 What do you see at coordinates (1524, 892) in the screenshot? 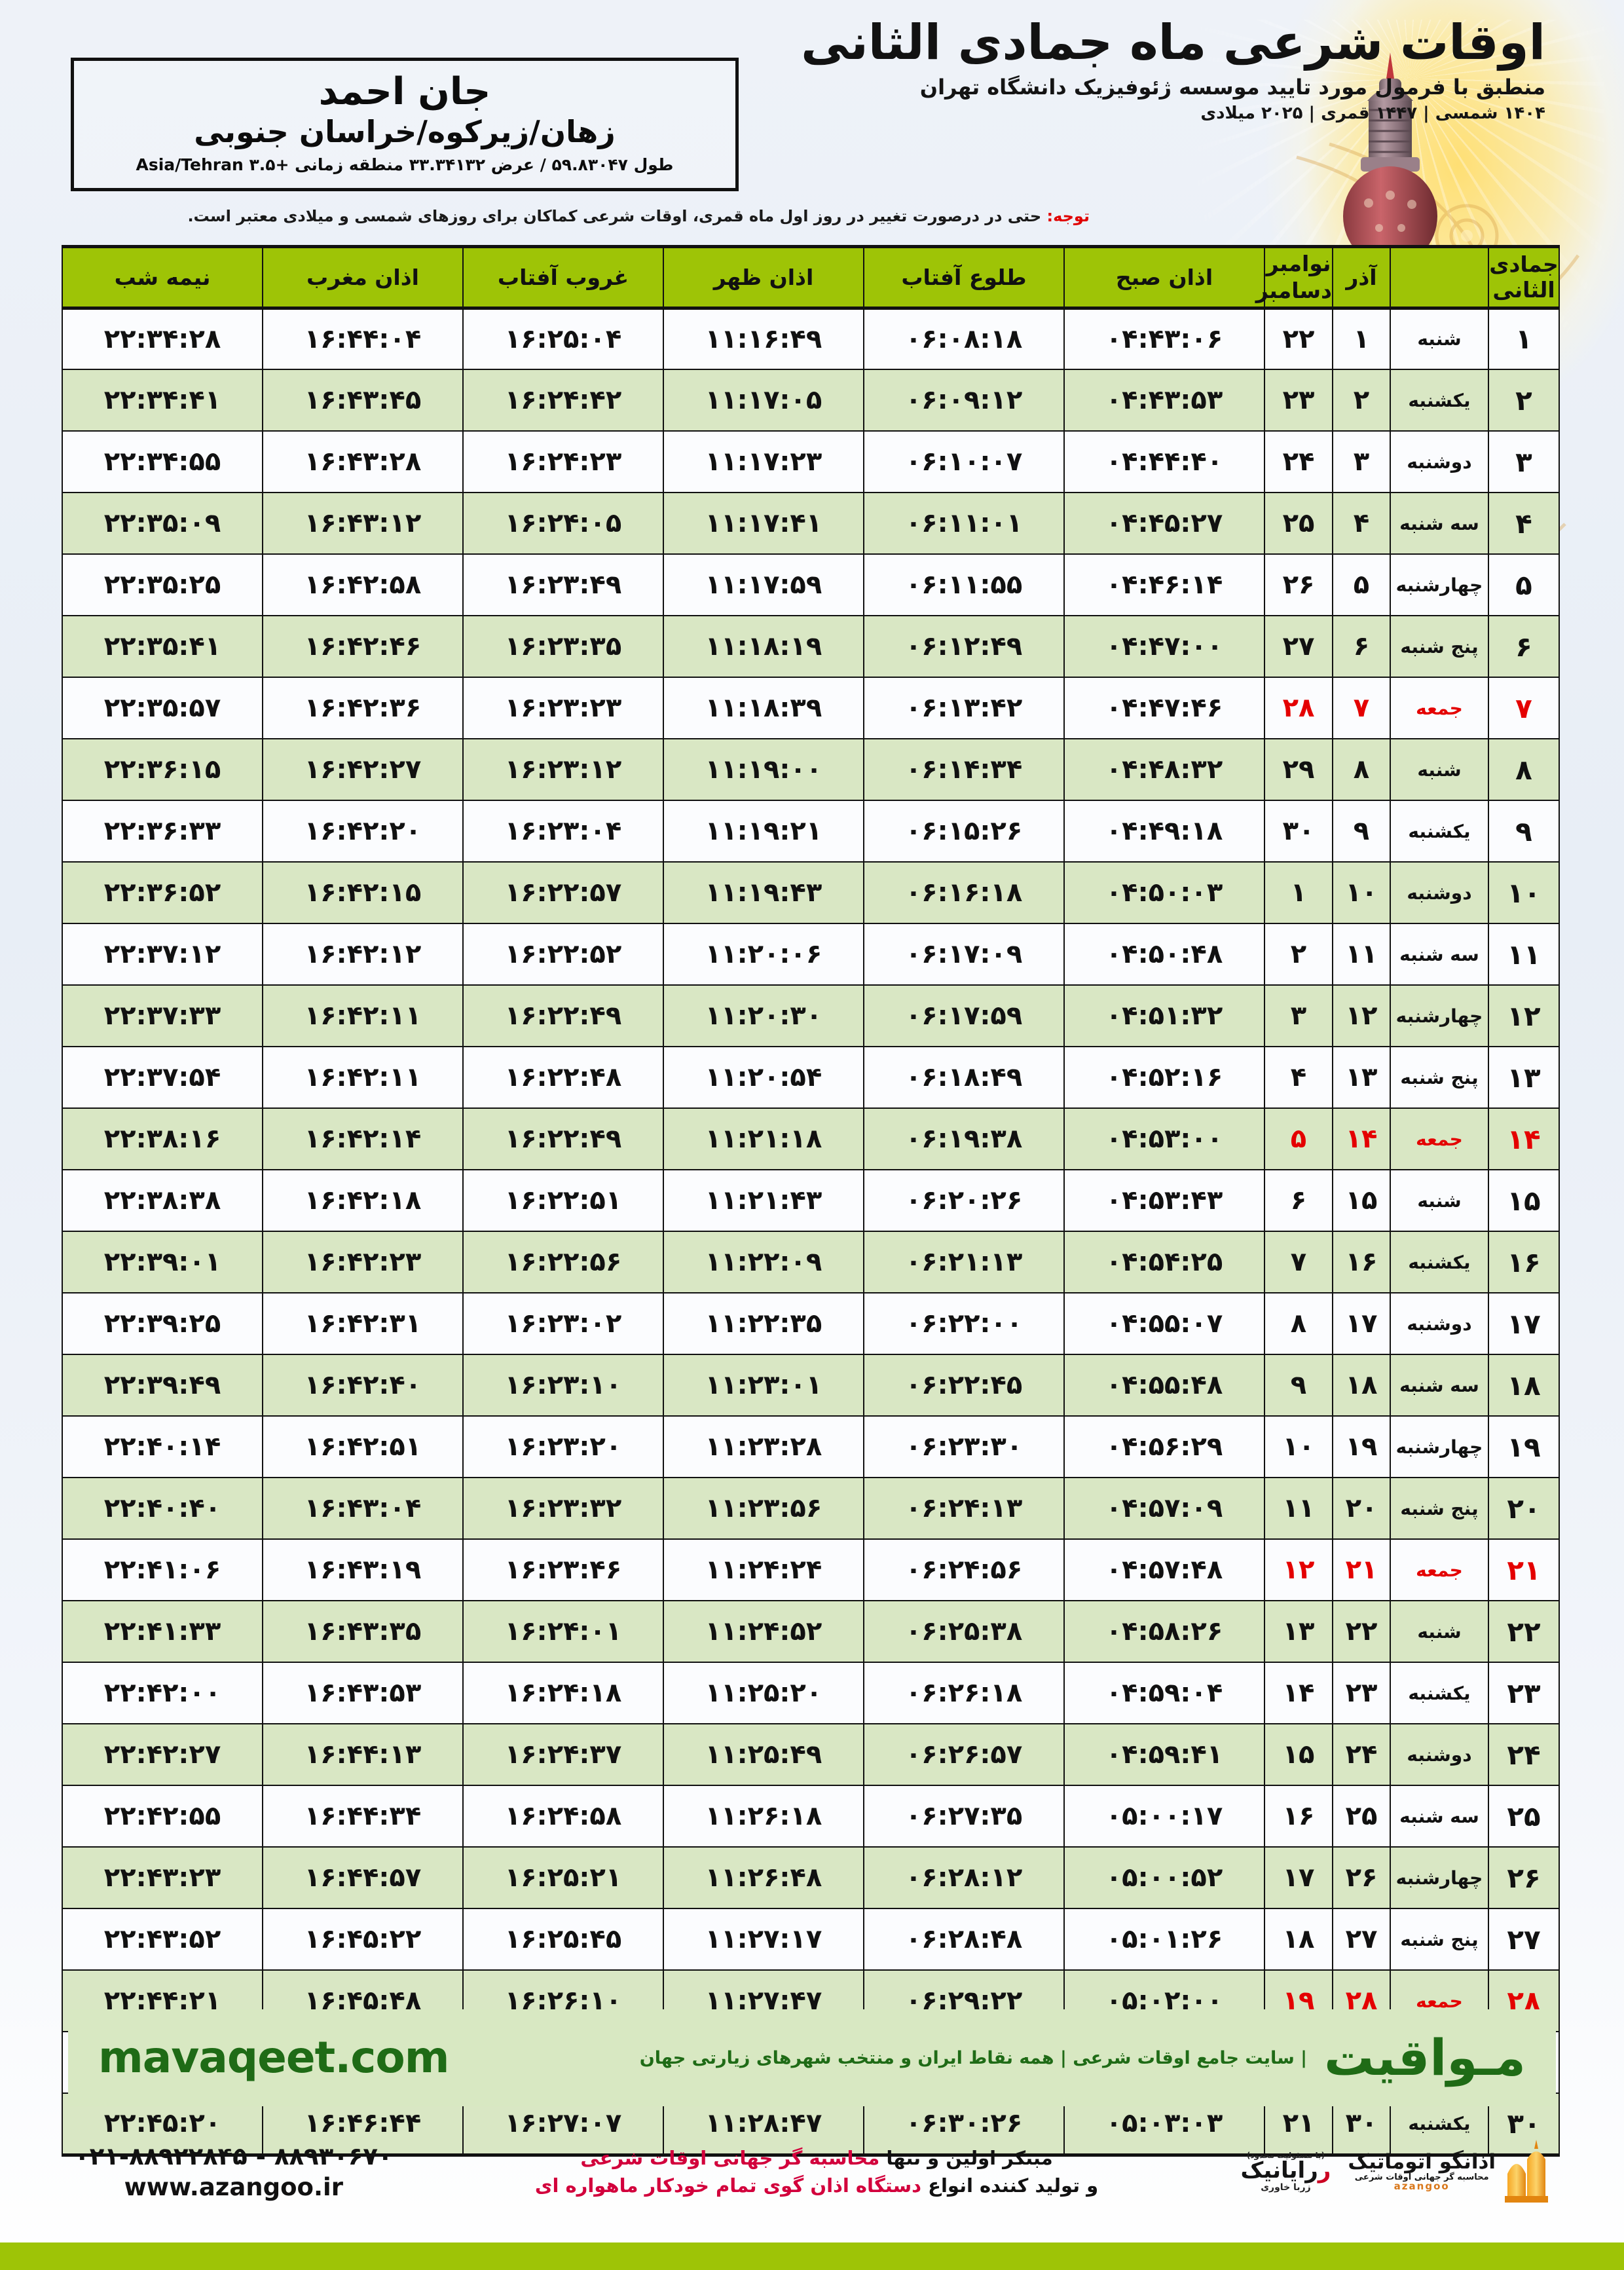
I see `day-index-cell: ۱۰` at bounding box center [1524, 892].